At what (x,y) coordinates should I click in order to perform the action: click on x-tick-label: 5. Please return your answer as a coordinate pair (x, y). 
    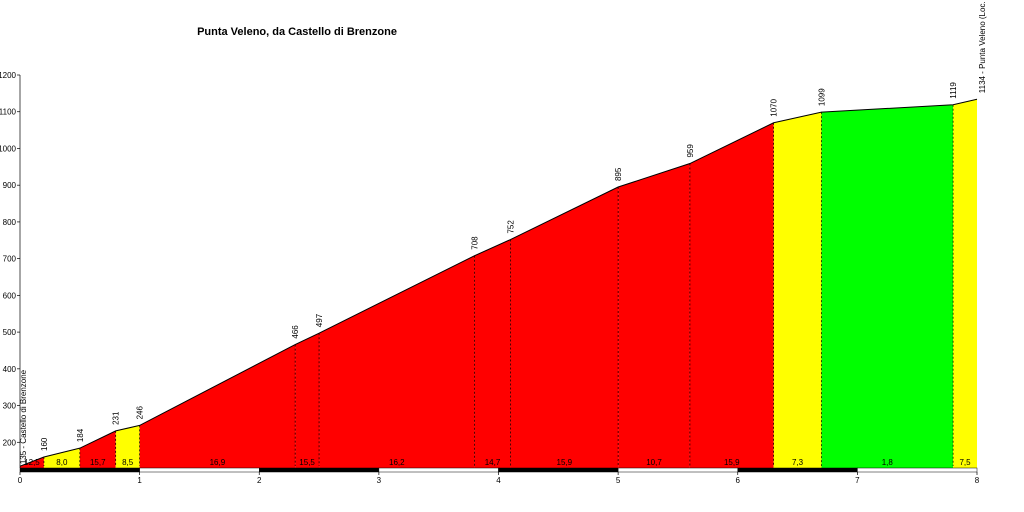
    Looking at the image, I should click on (618, 480).